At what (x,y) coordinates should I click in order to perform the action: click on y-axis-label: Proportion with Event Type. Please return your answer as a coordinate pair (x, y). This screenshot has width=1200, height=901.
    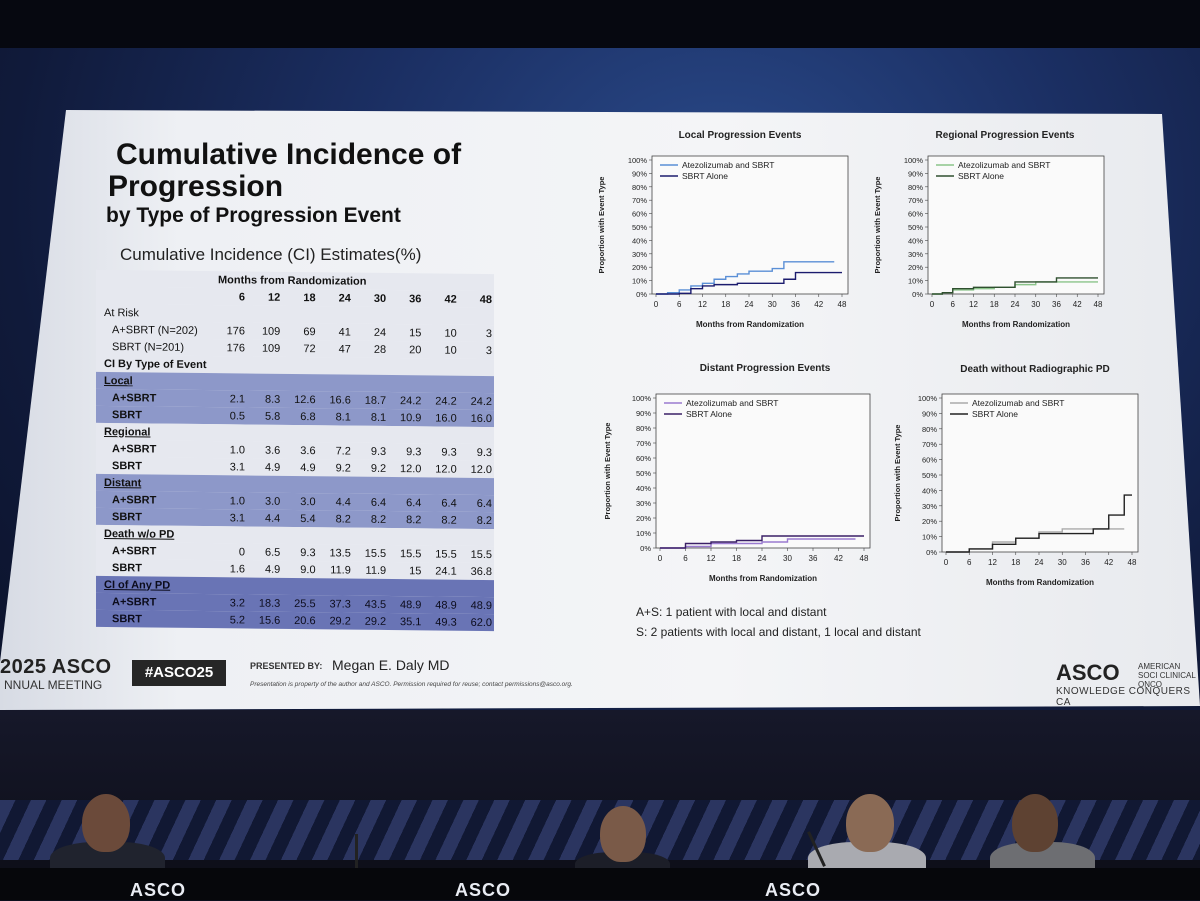
    Looking at the image, I should click on (897, 473).